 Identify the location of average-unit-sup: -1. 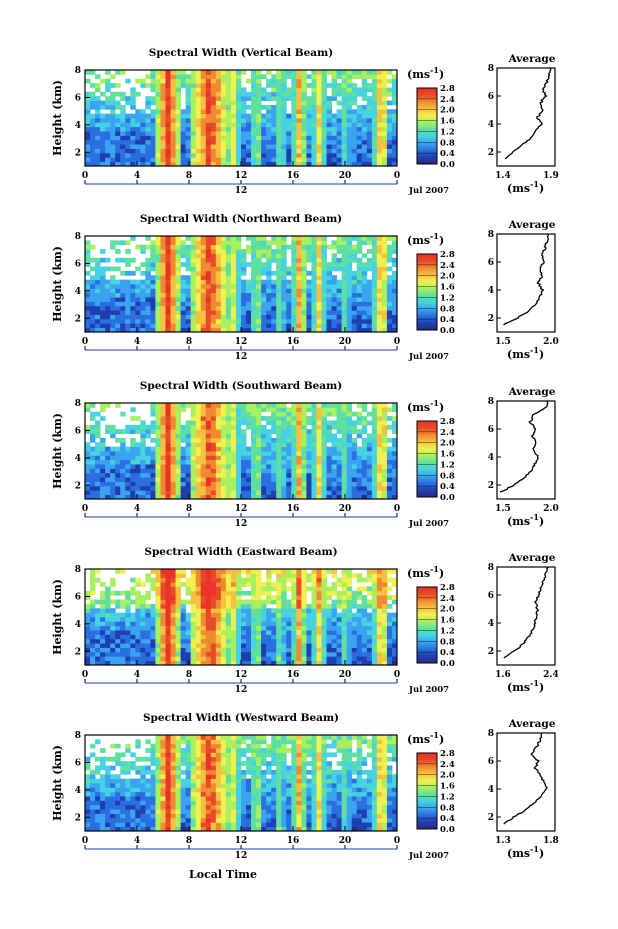
(534, 517).